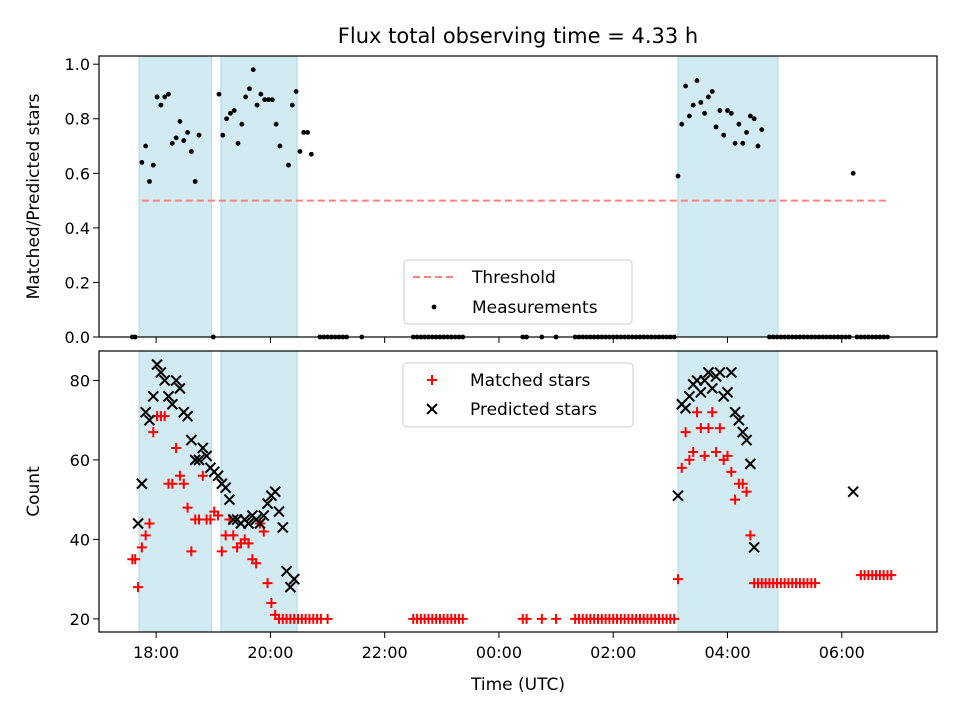 This screenshot has height=720, width=960. What do you see at coordinates (432, 409) in the screenshot?
I see `legend-predicted-swatch` at bounding box center [432, 409].